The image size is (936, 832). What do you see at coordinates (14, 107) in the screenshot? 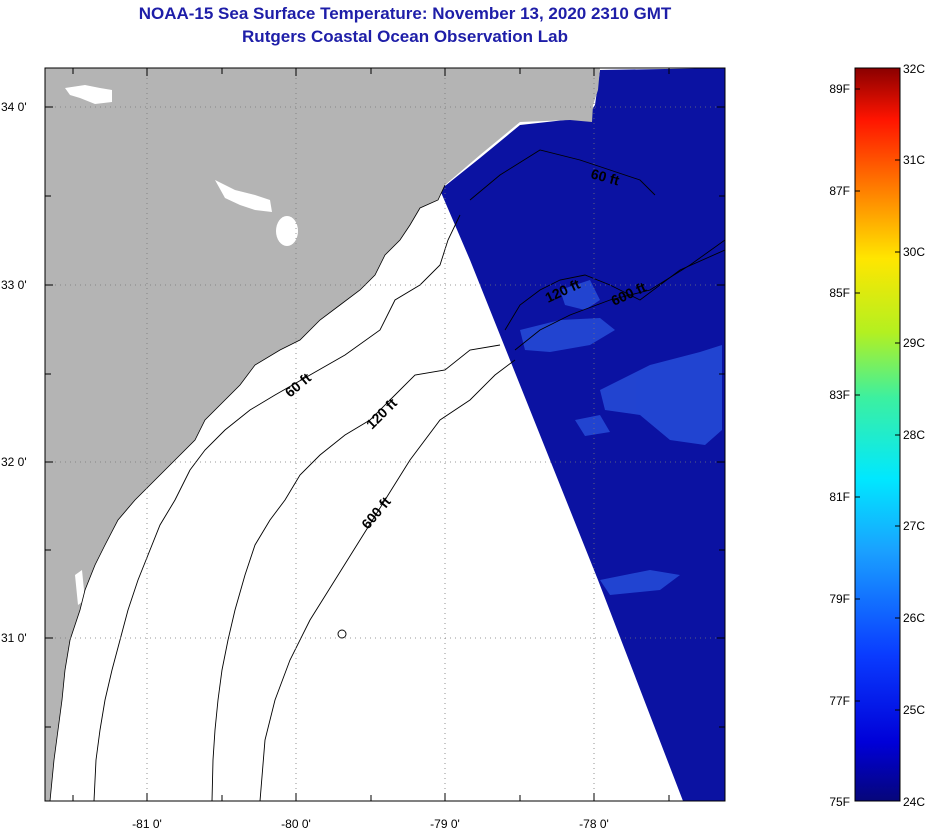
I see `lat-label: 34 0'` at bounding box center [14, 107].